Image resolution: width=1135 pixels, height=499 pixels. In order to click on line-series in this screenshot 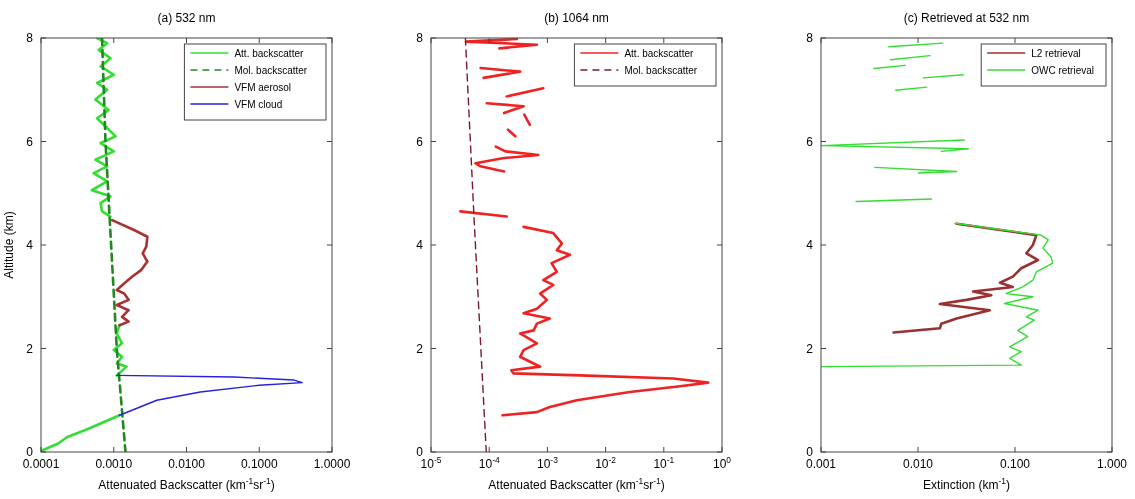, I will do `click(113, 245)`.